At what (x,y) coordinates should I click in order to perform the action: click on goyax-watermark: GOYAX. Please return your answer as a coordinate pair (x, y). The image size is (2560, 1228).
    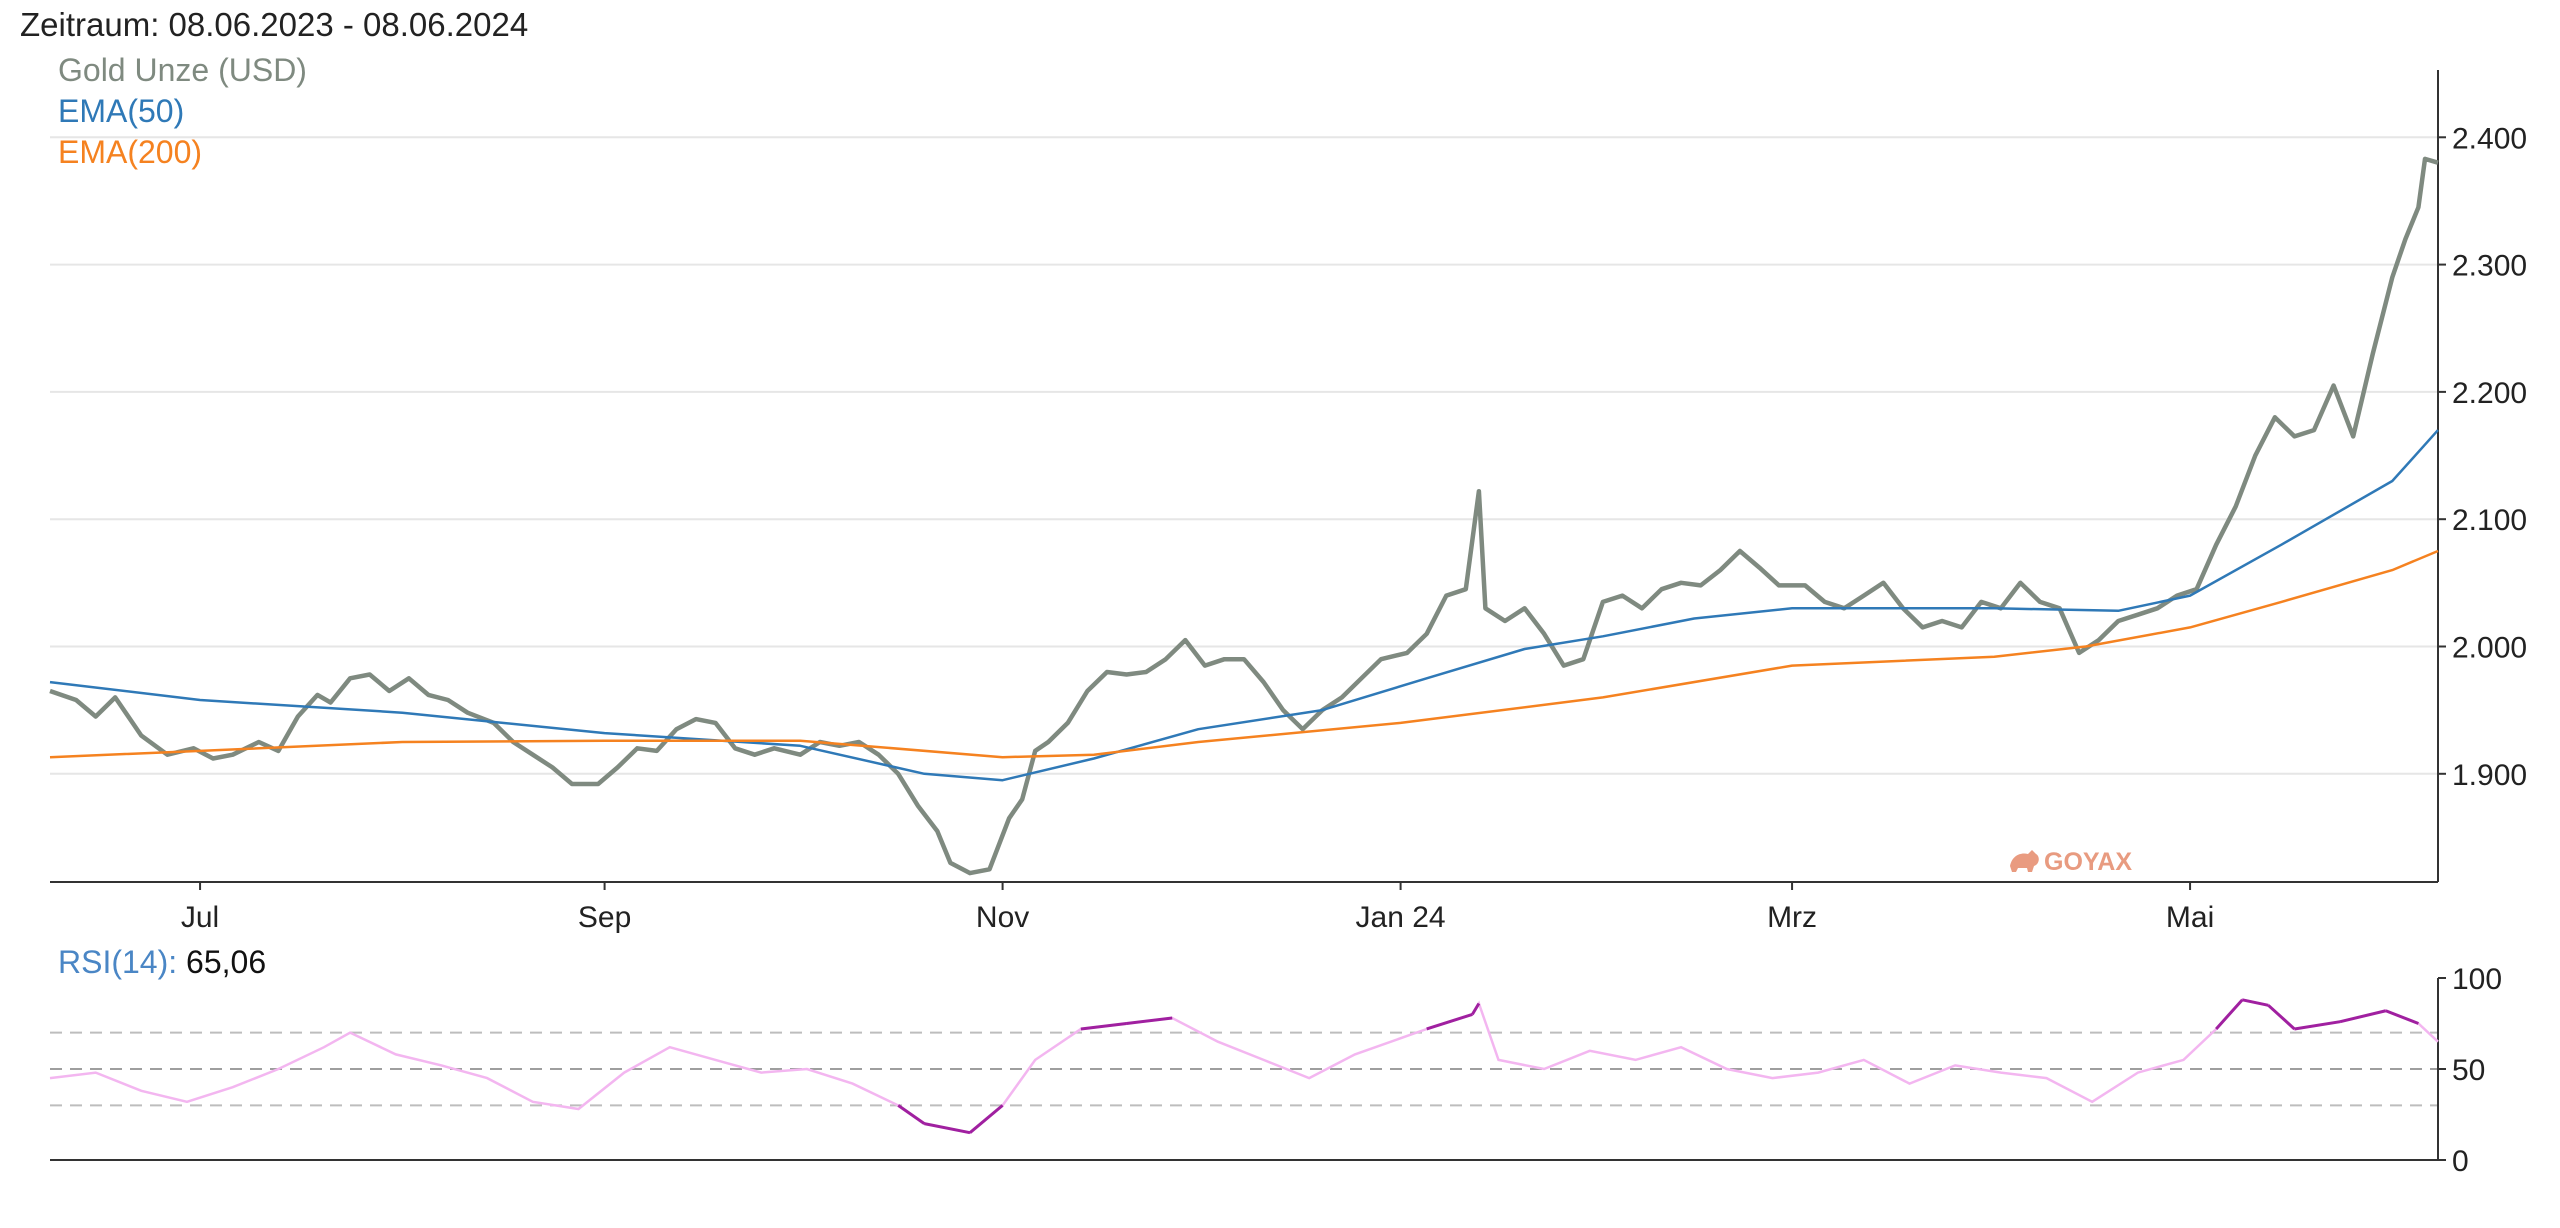
    Looking at the image, I should click on (2071, 862).